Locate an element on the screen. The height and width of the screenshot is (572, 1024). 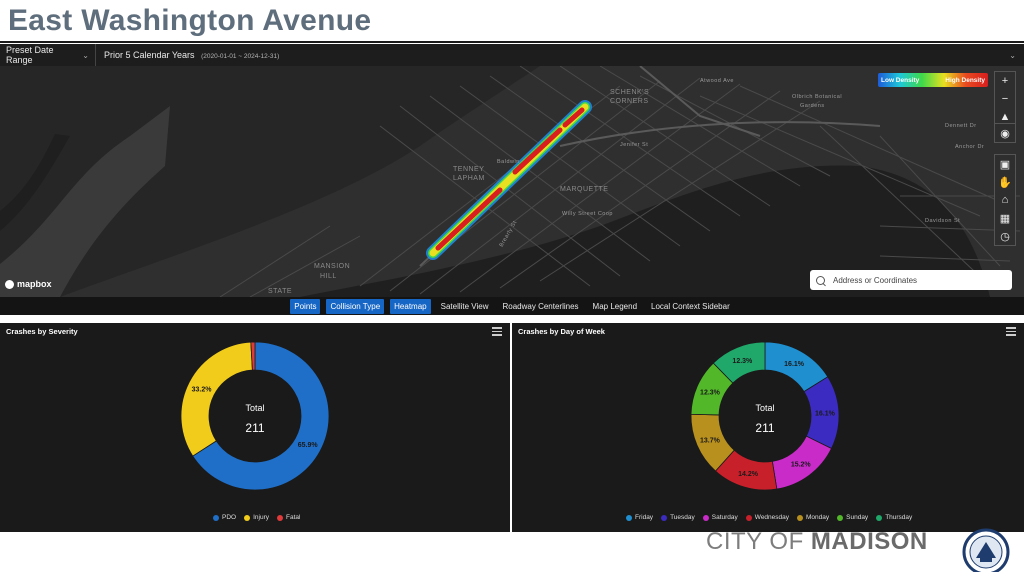
density-legend: Low Density High Density is located at coordinates (933, 80).